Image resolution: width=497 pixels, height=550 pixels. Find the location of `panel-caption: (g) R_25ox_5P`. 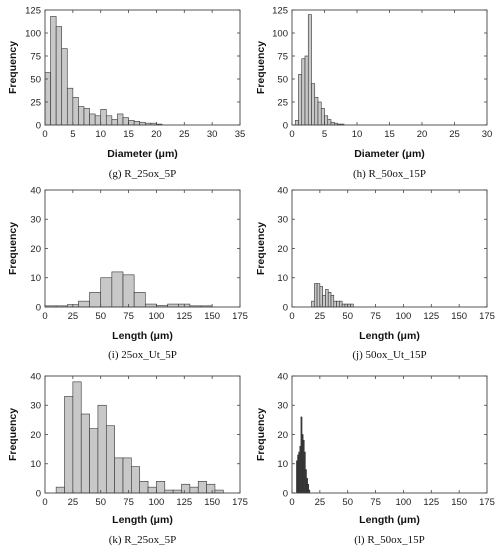

panel-caption: (g) R_25ox_5P is located at coordinates (143, 174).